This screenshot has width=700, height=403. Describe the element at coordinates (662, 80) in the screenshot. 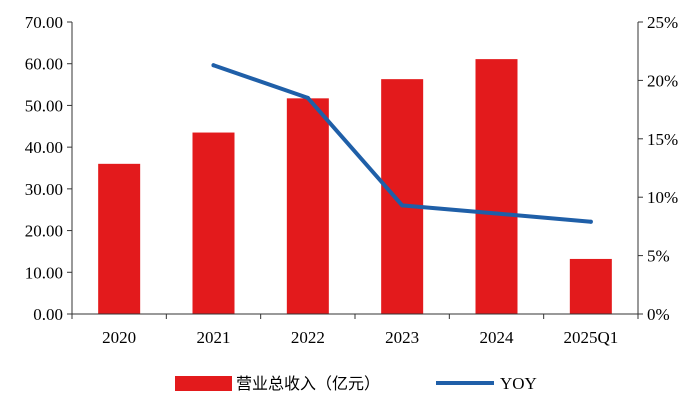

I see `right-tick-label: 20%` at that location.